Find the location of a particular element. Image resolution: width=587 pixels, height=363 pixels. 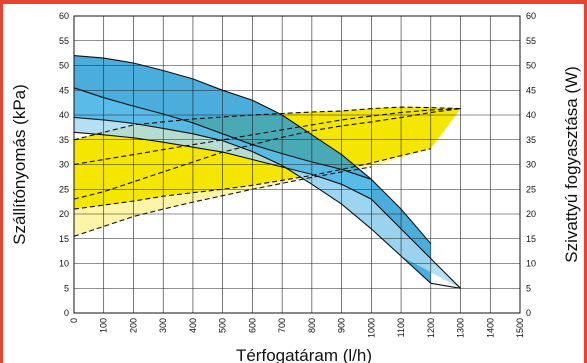

x-tick-label: 900 is located at coordinates (342, 325).